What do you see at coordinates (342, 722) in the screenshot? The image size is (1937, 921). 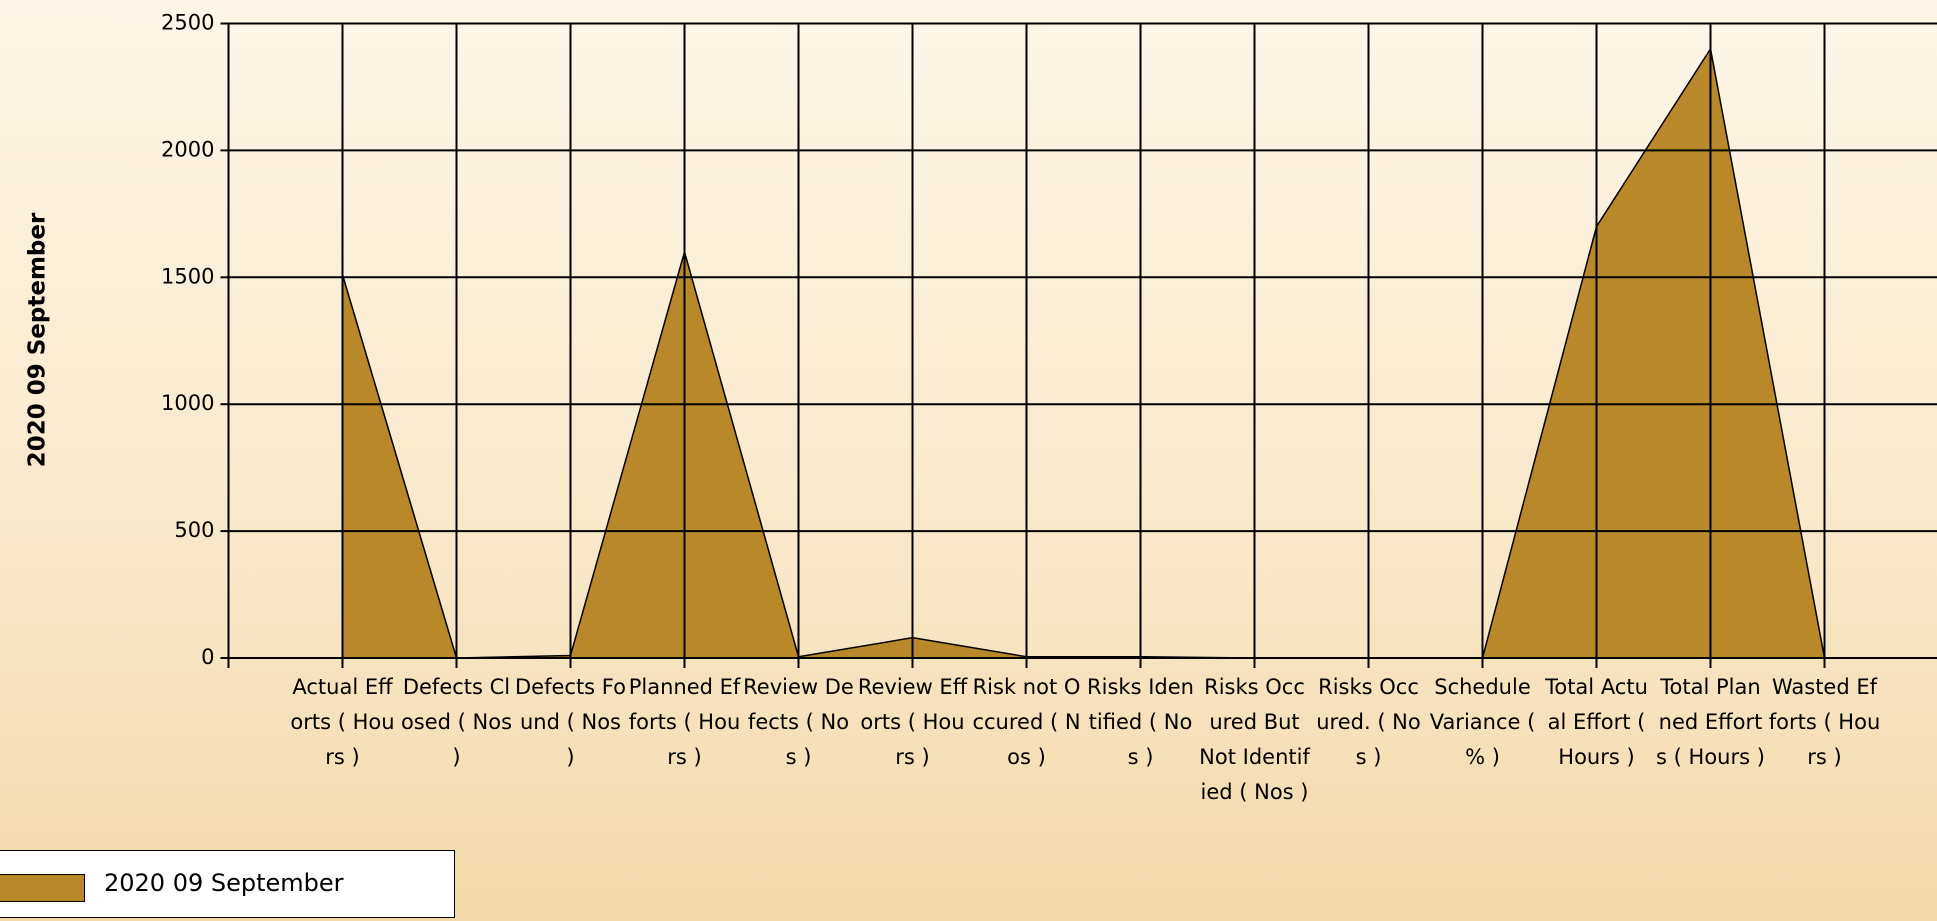 I see `x-tick-label: Actual Efforts ( Hours )` at bounding box center [342, 722].